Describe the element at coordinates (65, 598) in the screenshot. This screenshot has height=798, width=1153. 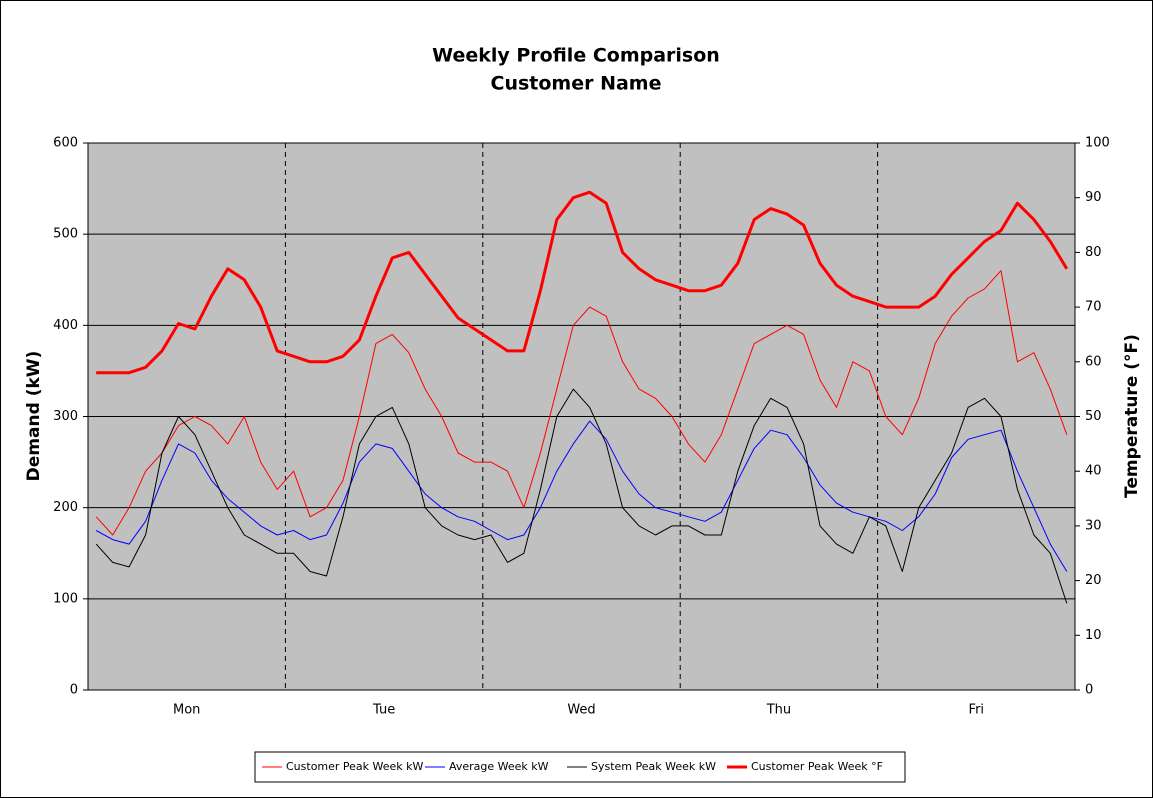
I see `y-tick-label: 100` at that location.